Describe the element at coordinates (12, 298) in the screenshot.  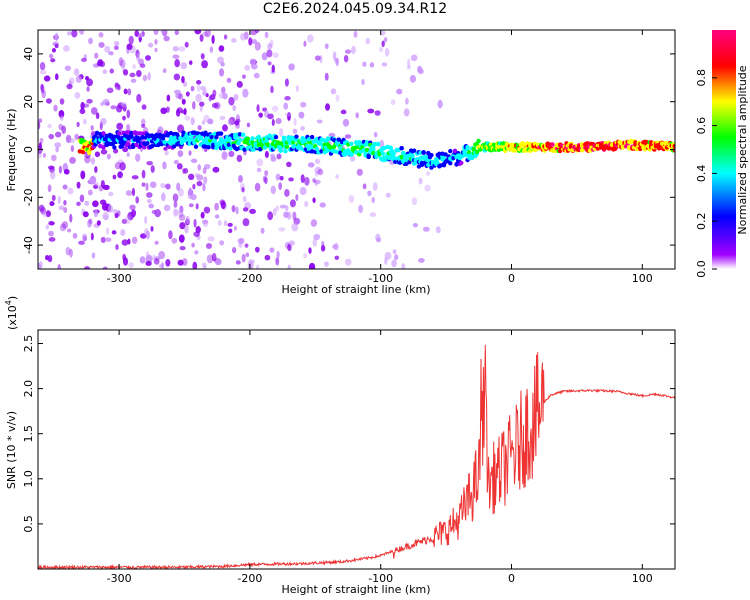
I see `multiplier-close: )` at that location.